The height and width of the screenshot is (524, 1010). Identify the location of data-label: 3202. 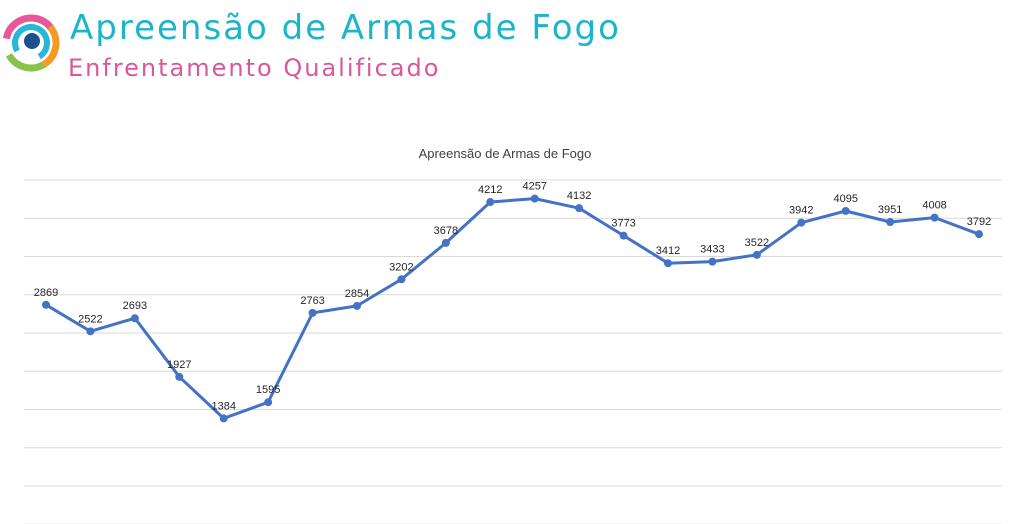
(401, 267).